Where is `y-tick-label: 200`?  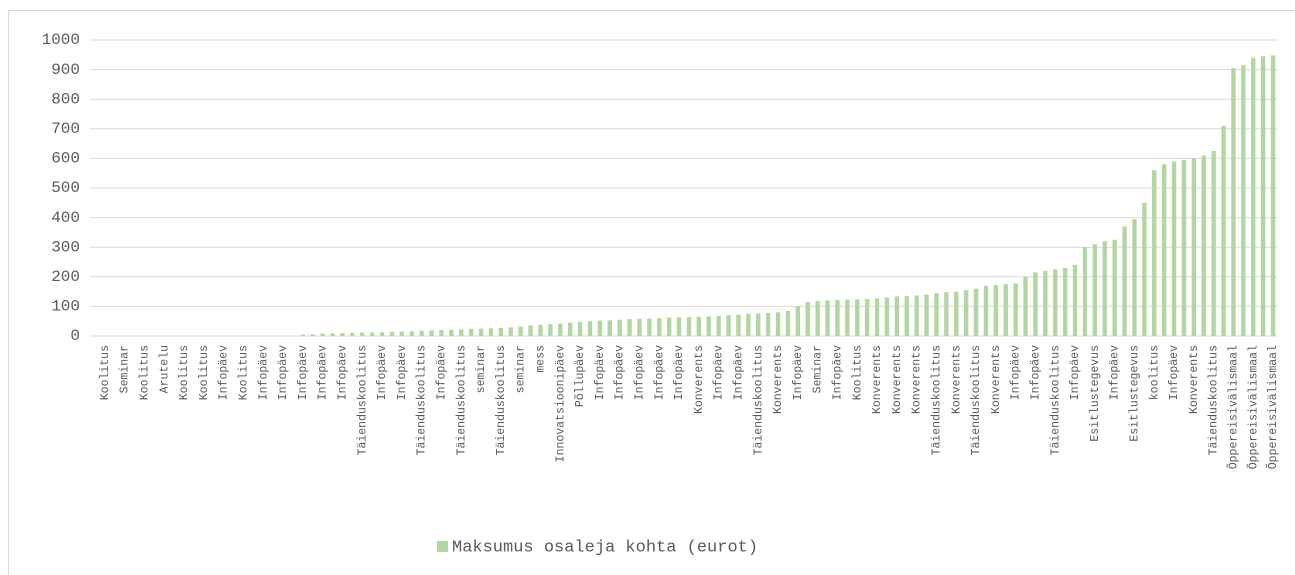
y-tick-label: 200 is located at coordinates (65, 277).